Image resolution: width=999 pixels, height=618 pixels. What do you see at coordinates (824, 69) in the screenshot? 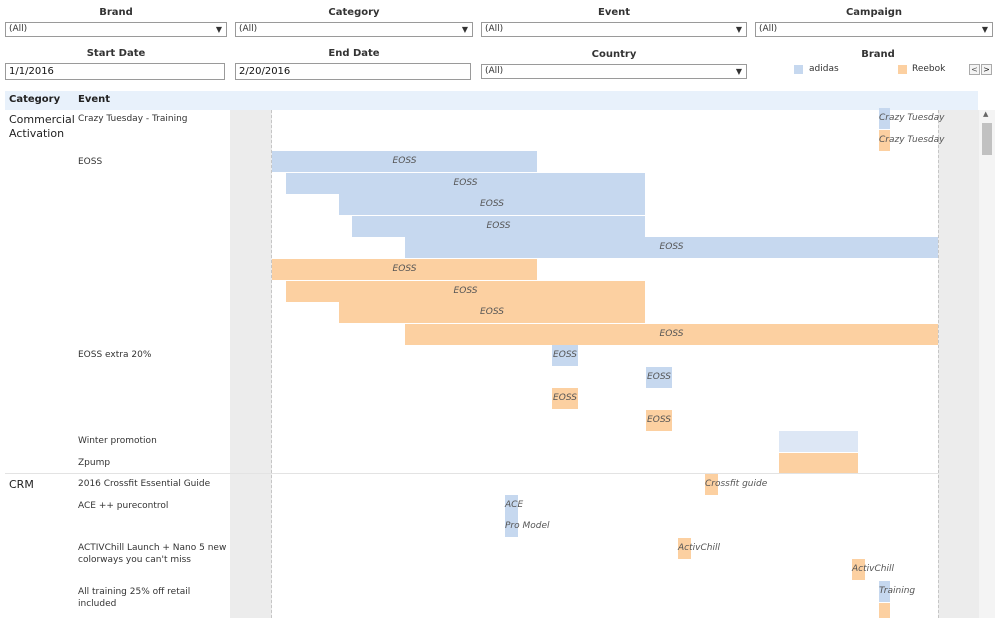
I see `legend-label-adidas: adidas` at bounding box center [824, 69].